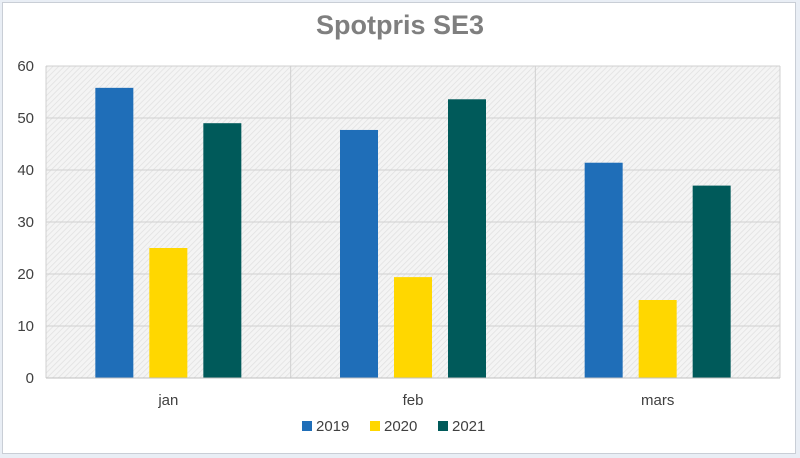  Describe the element at coordinates (30, 378) in the screenshot. I see `y-tick-label: 0` at that location.